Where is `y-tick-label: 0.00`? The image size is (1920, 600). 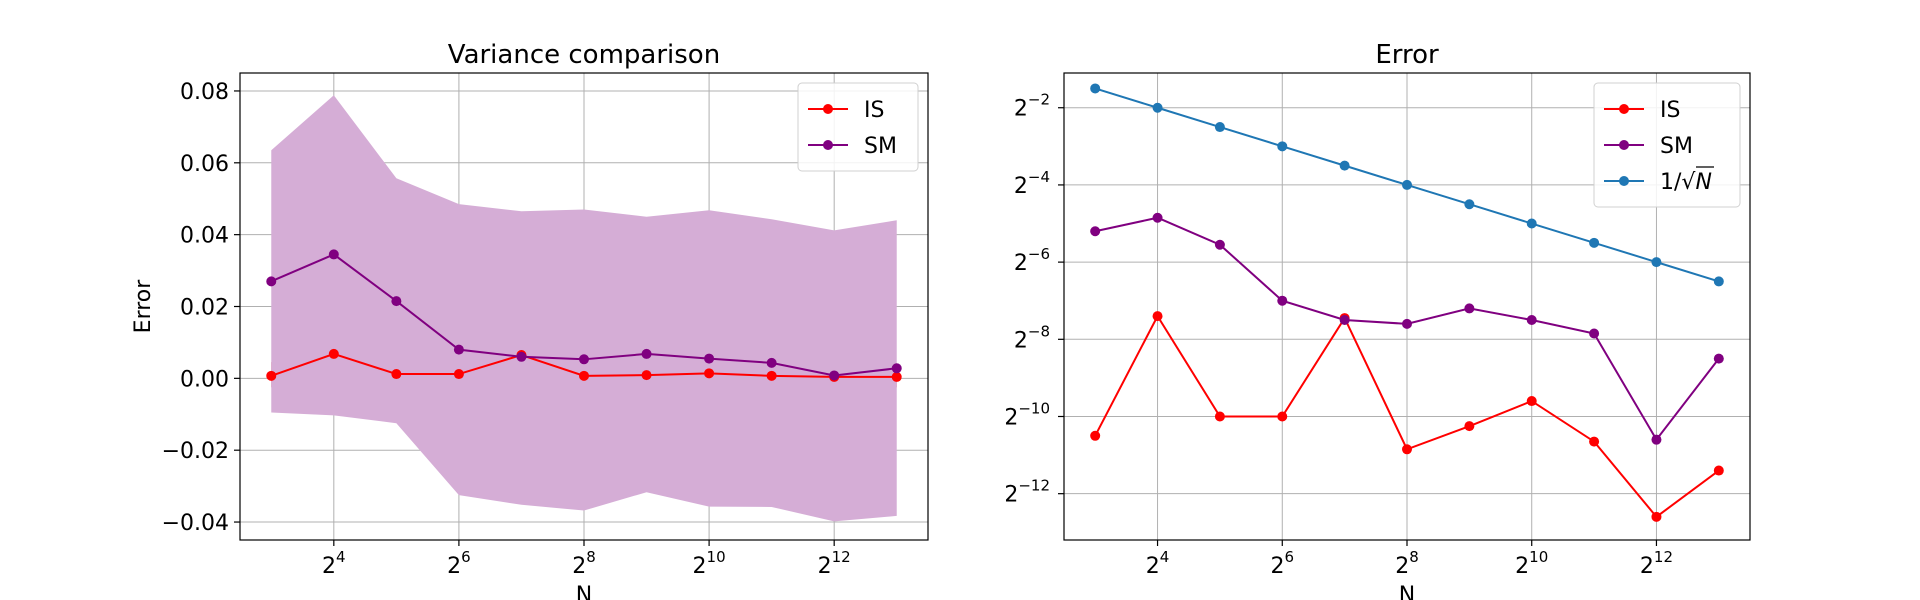 y-tick-label: 0.00 is located at coordinates (204, 379).